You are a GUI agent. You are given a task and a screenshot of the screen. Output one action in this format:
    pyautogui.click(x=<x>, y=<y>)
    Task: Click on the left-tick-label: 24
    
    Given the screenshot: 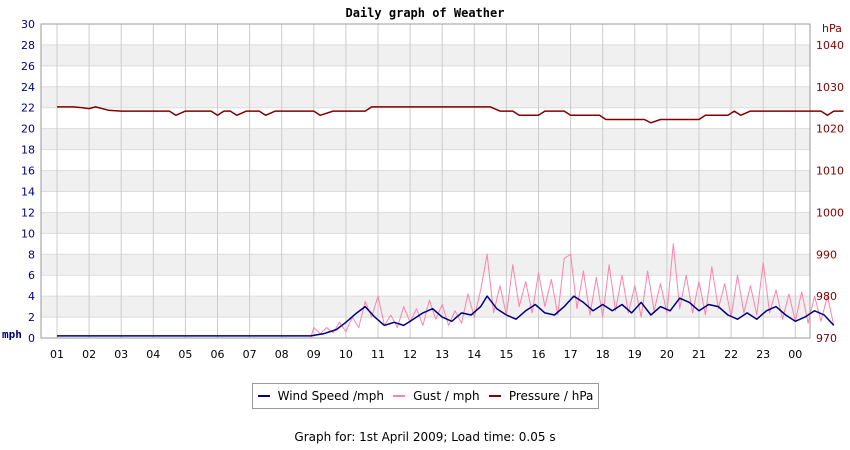 What is the action you would take?
    pyautogui.click(x=28, y=87)
    